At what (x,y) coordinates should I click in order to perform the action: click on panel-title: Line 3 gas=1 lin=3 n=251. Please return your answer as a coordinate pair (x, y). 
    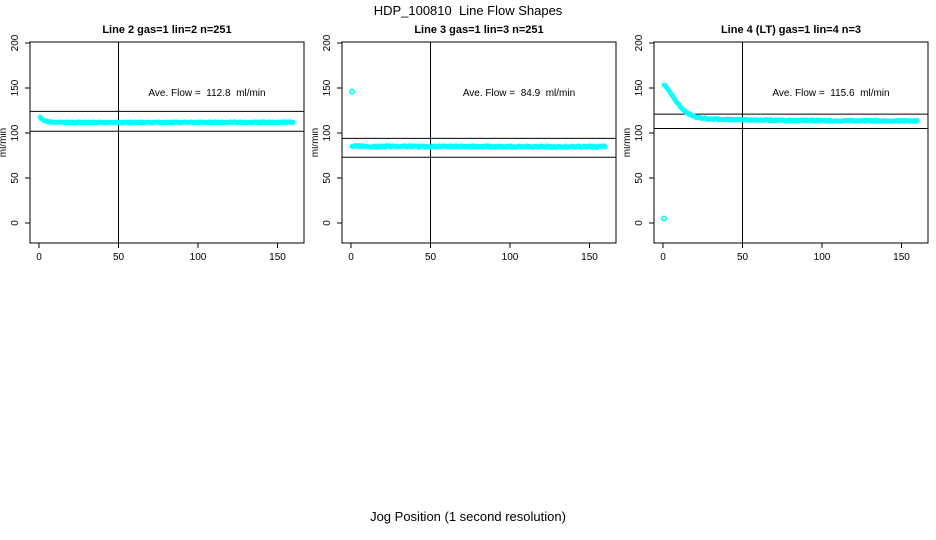
    Looking at the image, I should click on (478, 30).